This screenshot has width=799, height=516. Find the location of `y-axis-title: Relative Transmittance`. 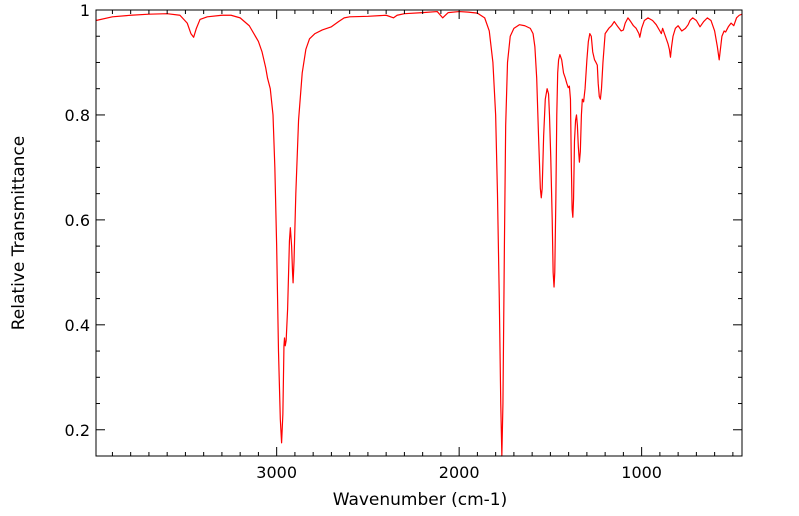

y-axis-title: Relative Transmittance is located at coordinates (19, 233).